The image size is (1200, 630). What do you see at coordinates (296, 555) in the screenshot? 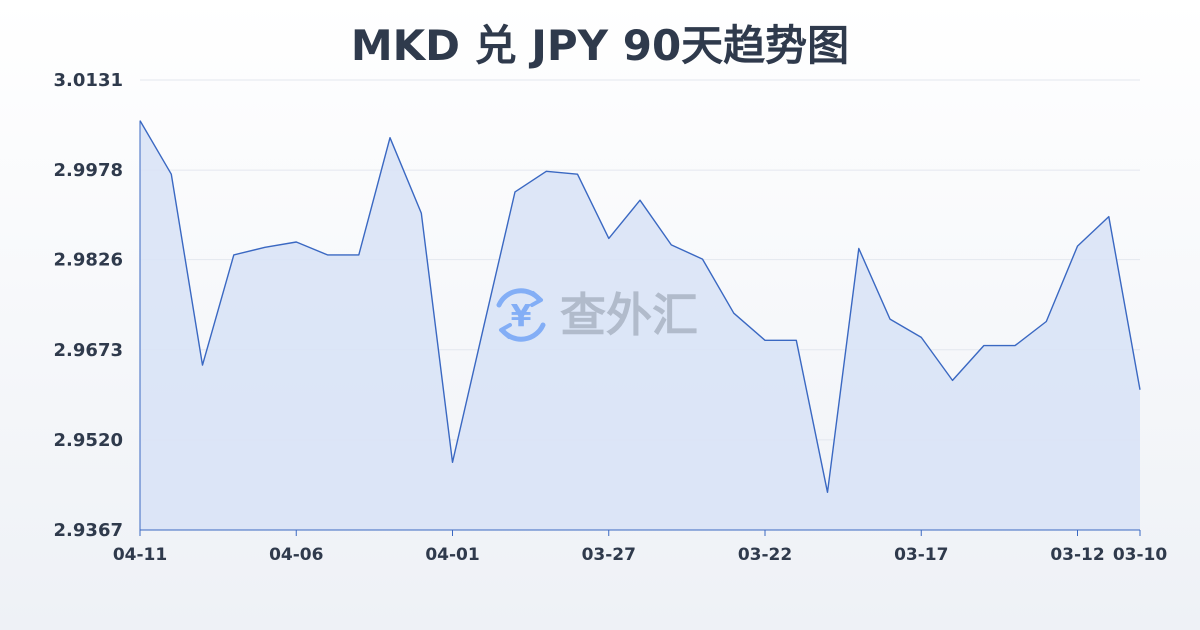
I see `x-tick-label: 04-06` at bounding box center [296, 555].